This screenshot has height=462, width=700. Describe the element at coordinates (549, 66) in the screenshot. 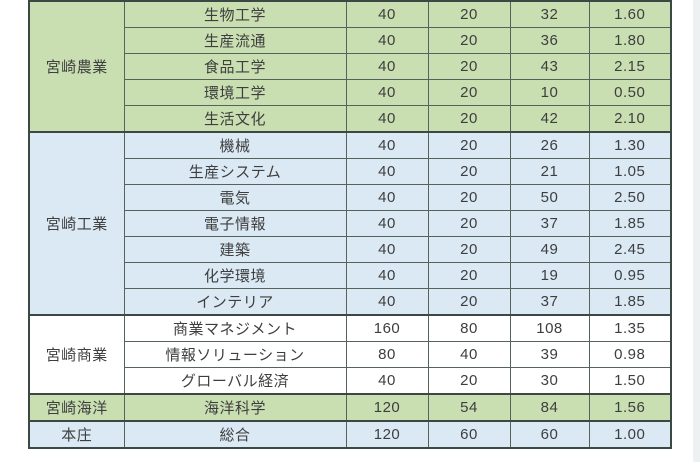

I see `value-cell: 43` at that location.